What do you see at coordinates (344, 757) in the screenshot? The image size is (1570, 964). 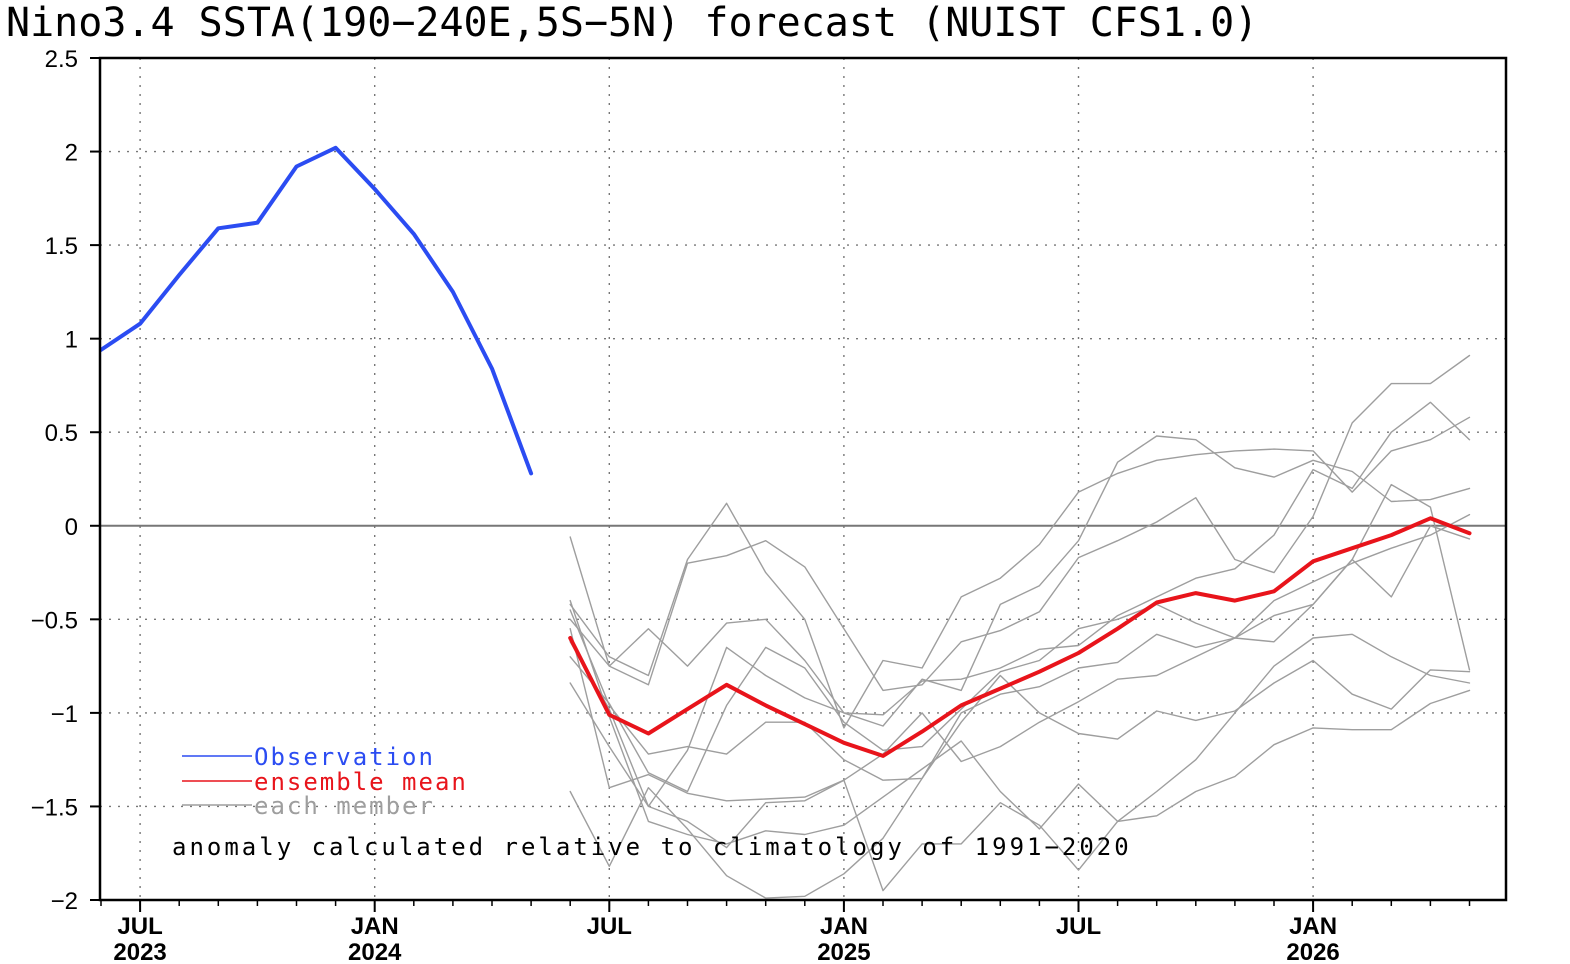 I see `legend-label-observation: Observation` at bounding box center [344, 757].